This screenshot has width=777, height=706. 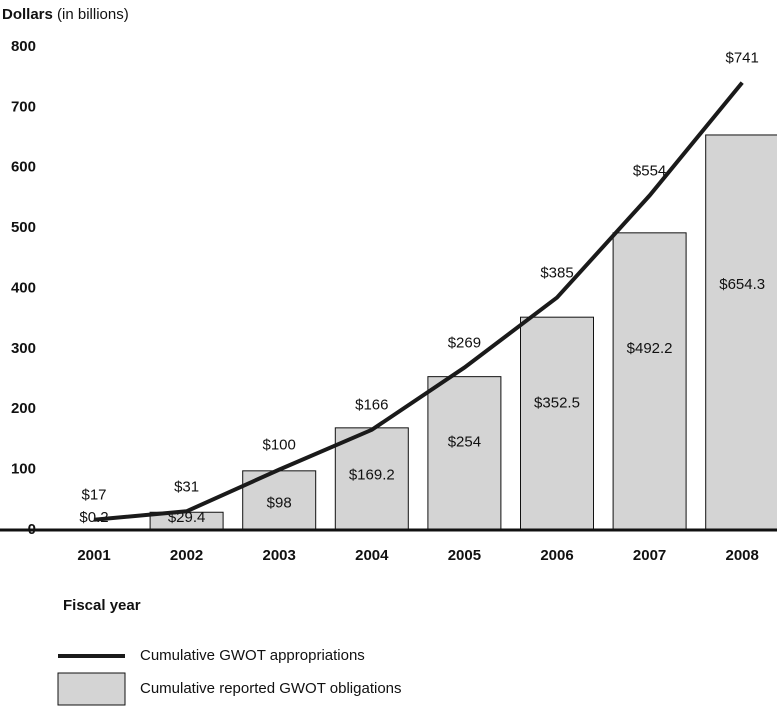 What do you see at coordinates (23, 287) in the screenshot?
I see `y-tick-label: 400` at bounding box center [23, 287].